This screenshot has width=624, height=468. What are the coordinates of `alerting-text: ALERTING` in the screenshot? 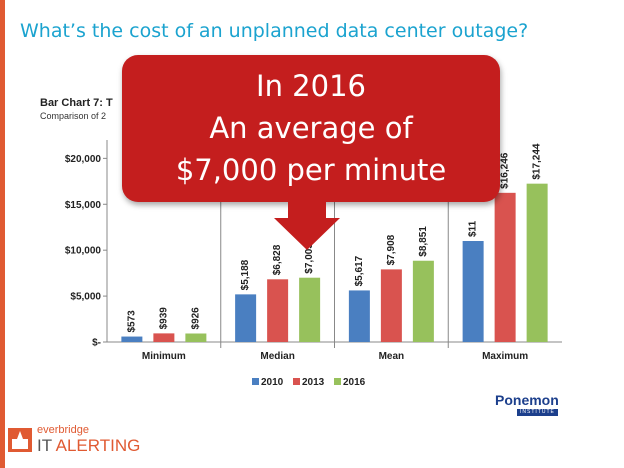 It's located at (98, 445).